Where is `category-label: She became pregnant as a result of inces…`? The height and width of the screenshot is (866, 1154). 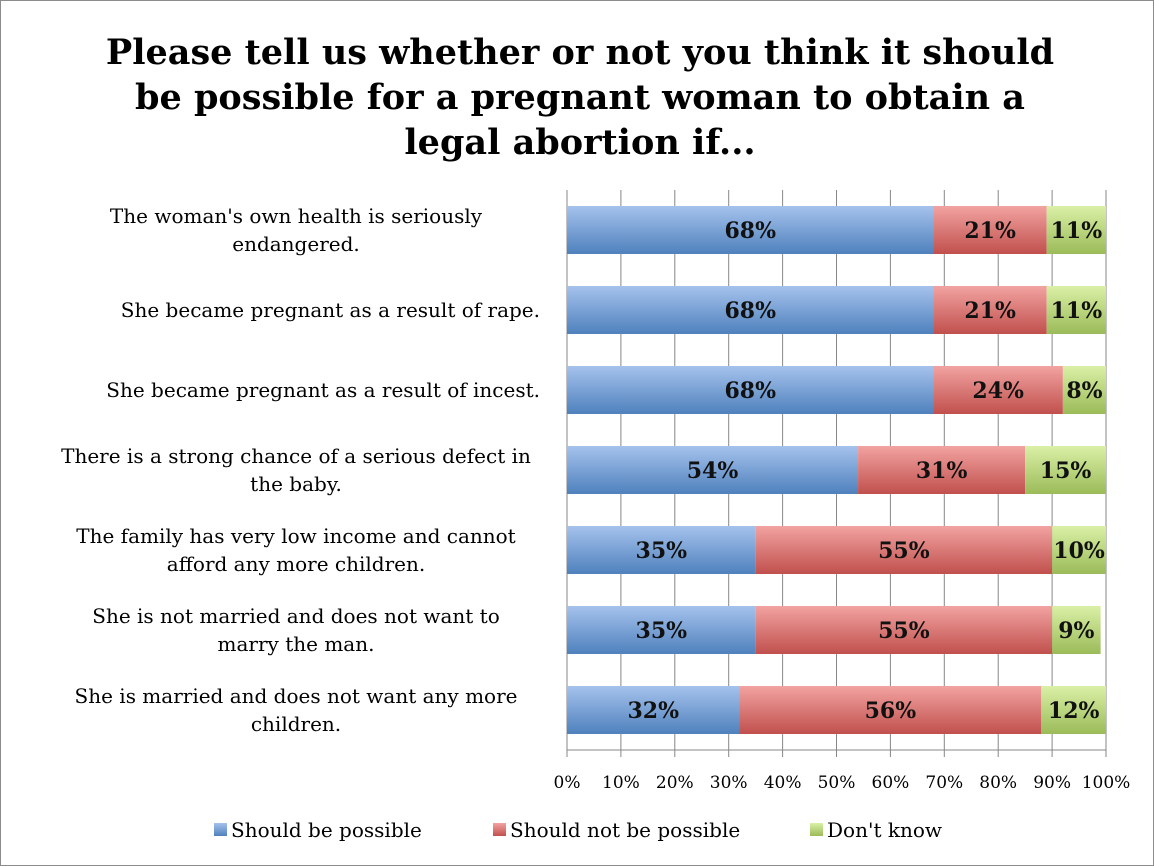
category-label: She became pregnant as a result of inces… is located at coordinates (323, 390).